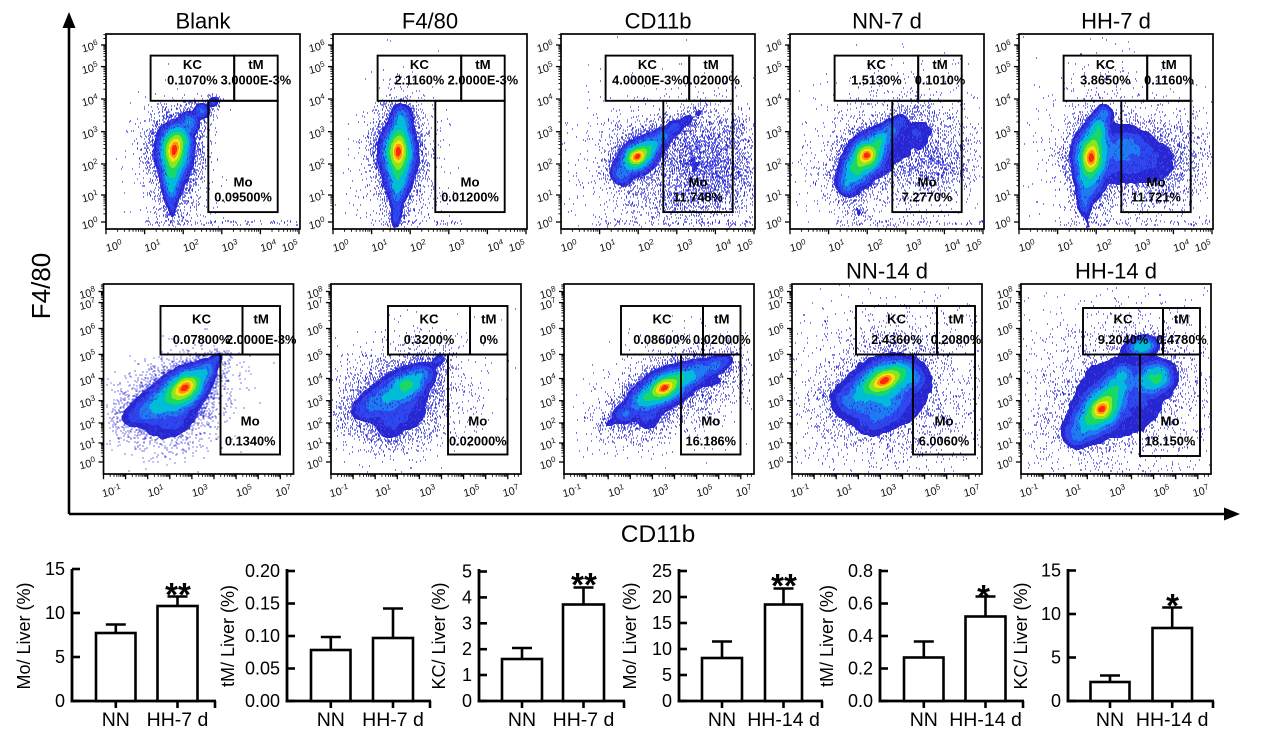 The height and width of the screenshot is (756, 1269). Describe the element at coordinates (1169, 80) in the screenshot. I see `svg-text: 0.1160%` at that location.